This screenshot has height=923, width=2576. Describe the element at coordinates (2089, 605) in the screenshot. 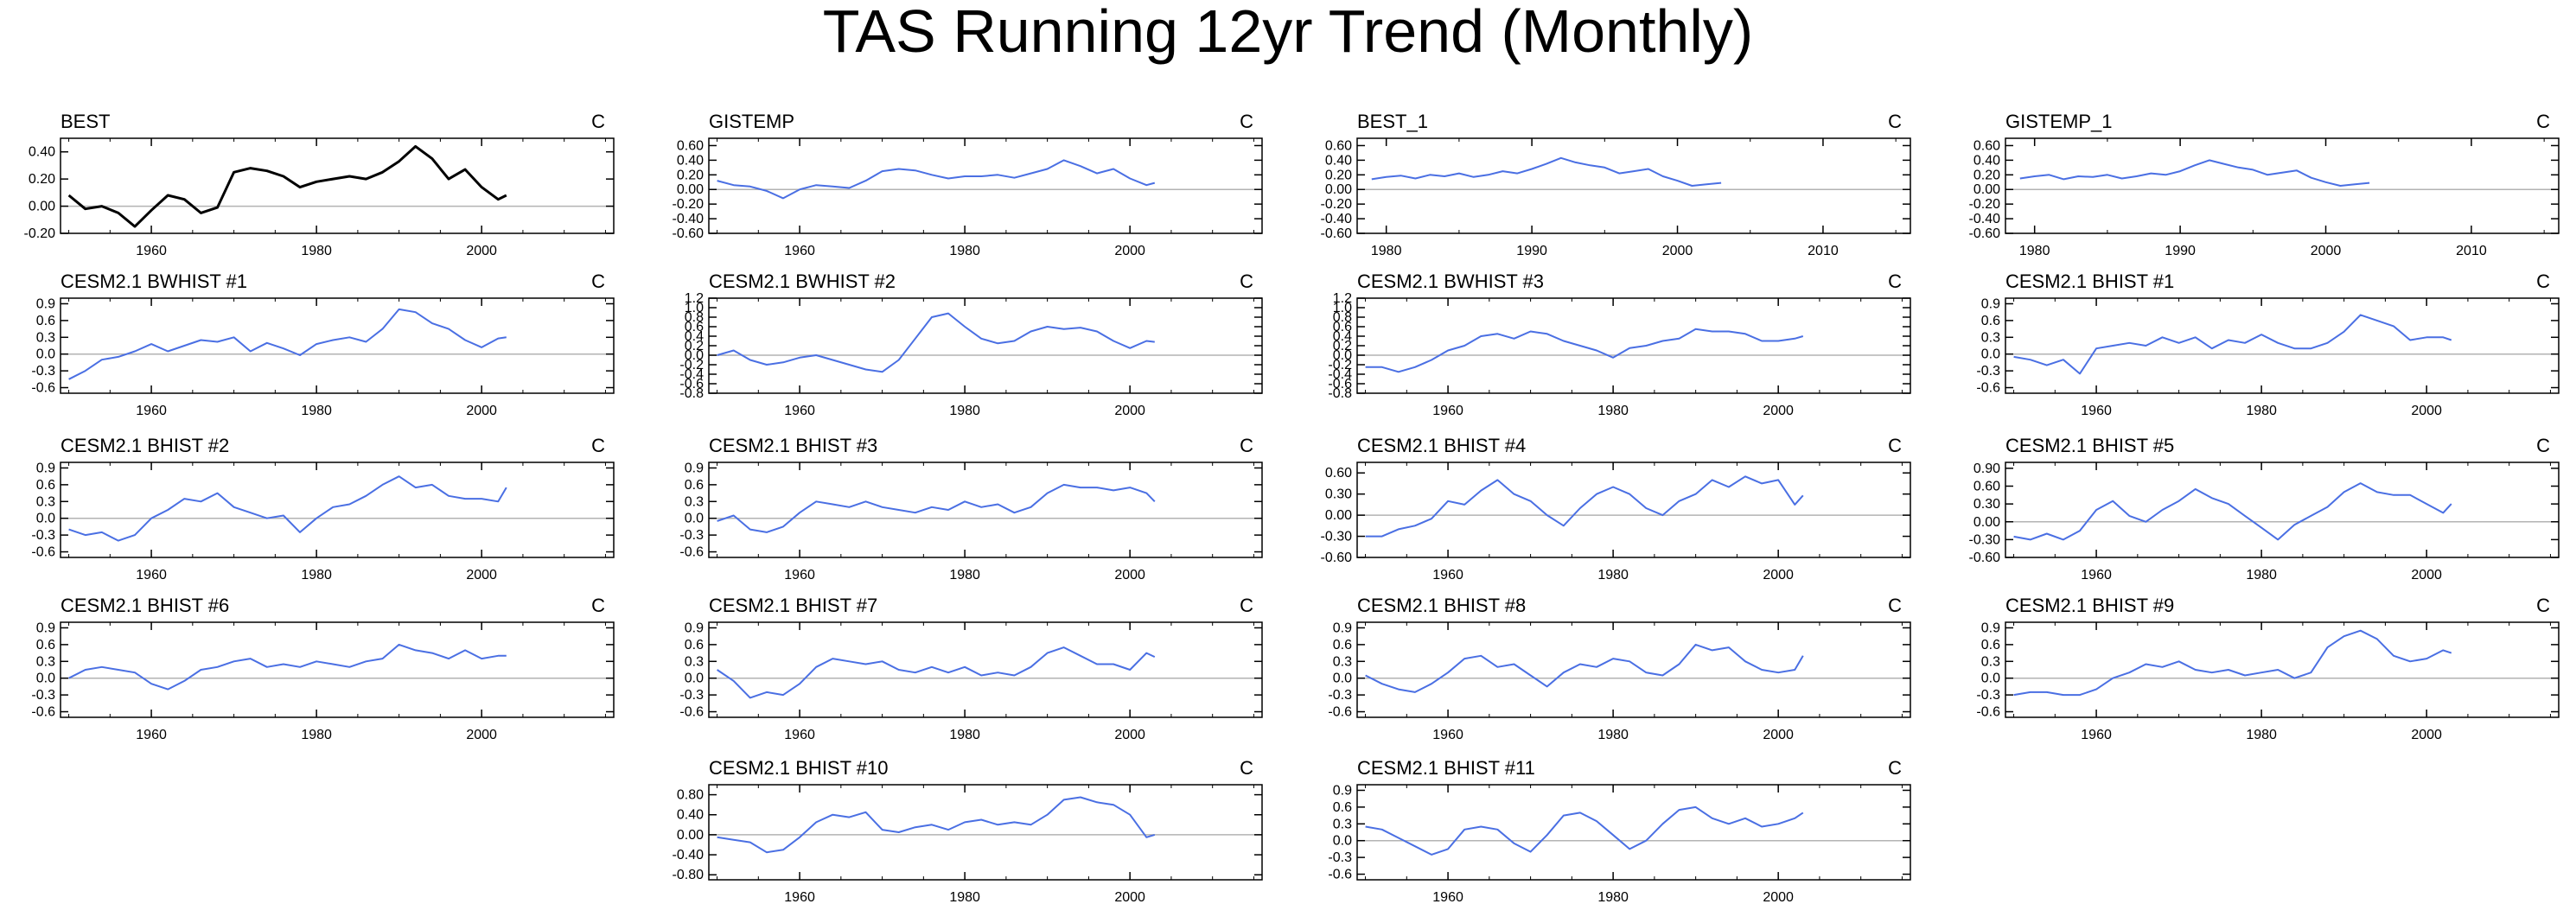

I see `panel-title: CESM2.1 BHIST #9` at that location.